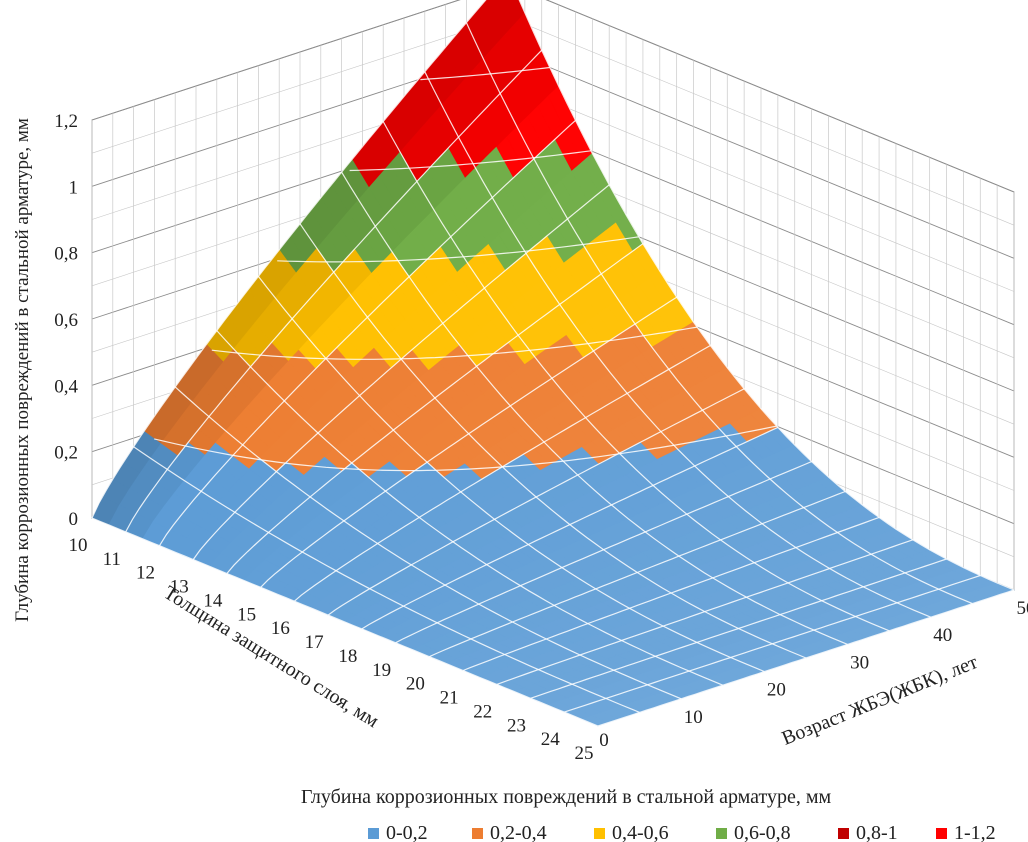 The width and height of the screenshot is (1028, 842). Describe the element at coordinates (179, 587) in the screenshot. I see `x-tick-label: 13` at that location.